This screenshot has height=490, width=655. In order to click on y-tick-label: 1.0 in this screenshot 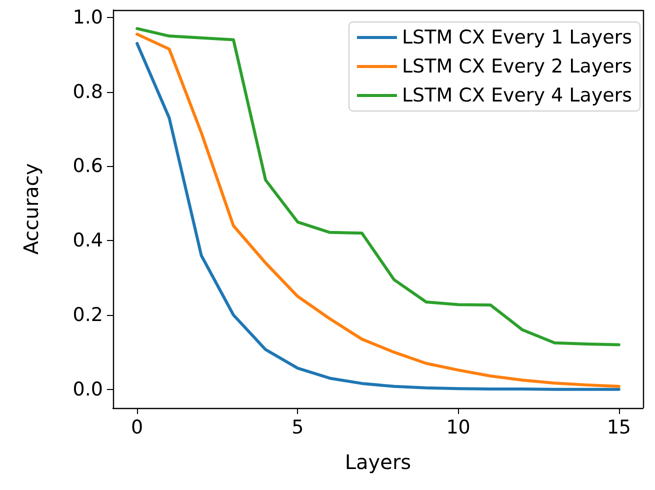, I will do `click(87, 17)`.